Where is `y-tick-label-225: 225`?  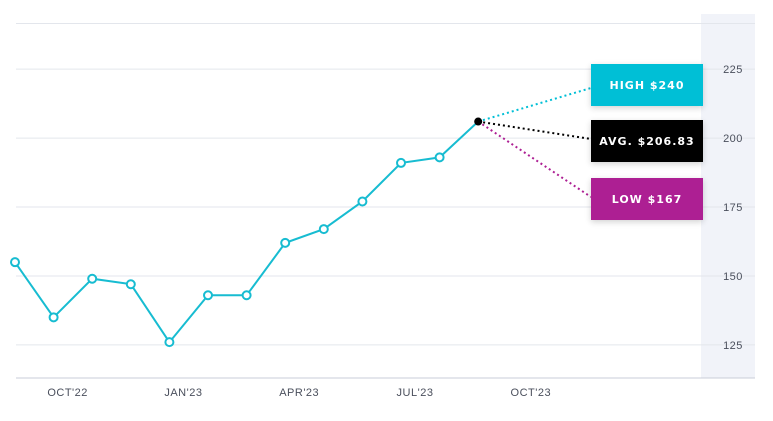
y-tick-label-225: 225 is located at coordinates (733, 70).